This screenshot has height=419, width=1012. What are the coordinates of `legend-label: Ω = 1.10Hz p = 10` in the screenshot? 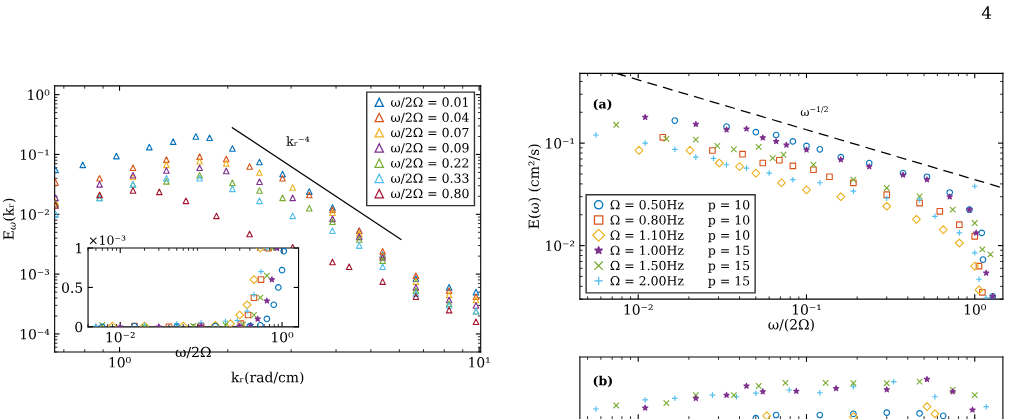 It's located at (680, 236).